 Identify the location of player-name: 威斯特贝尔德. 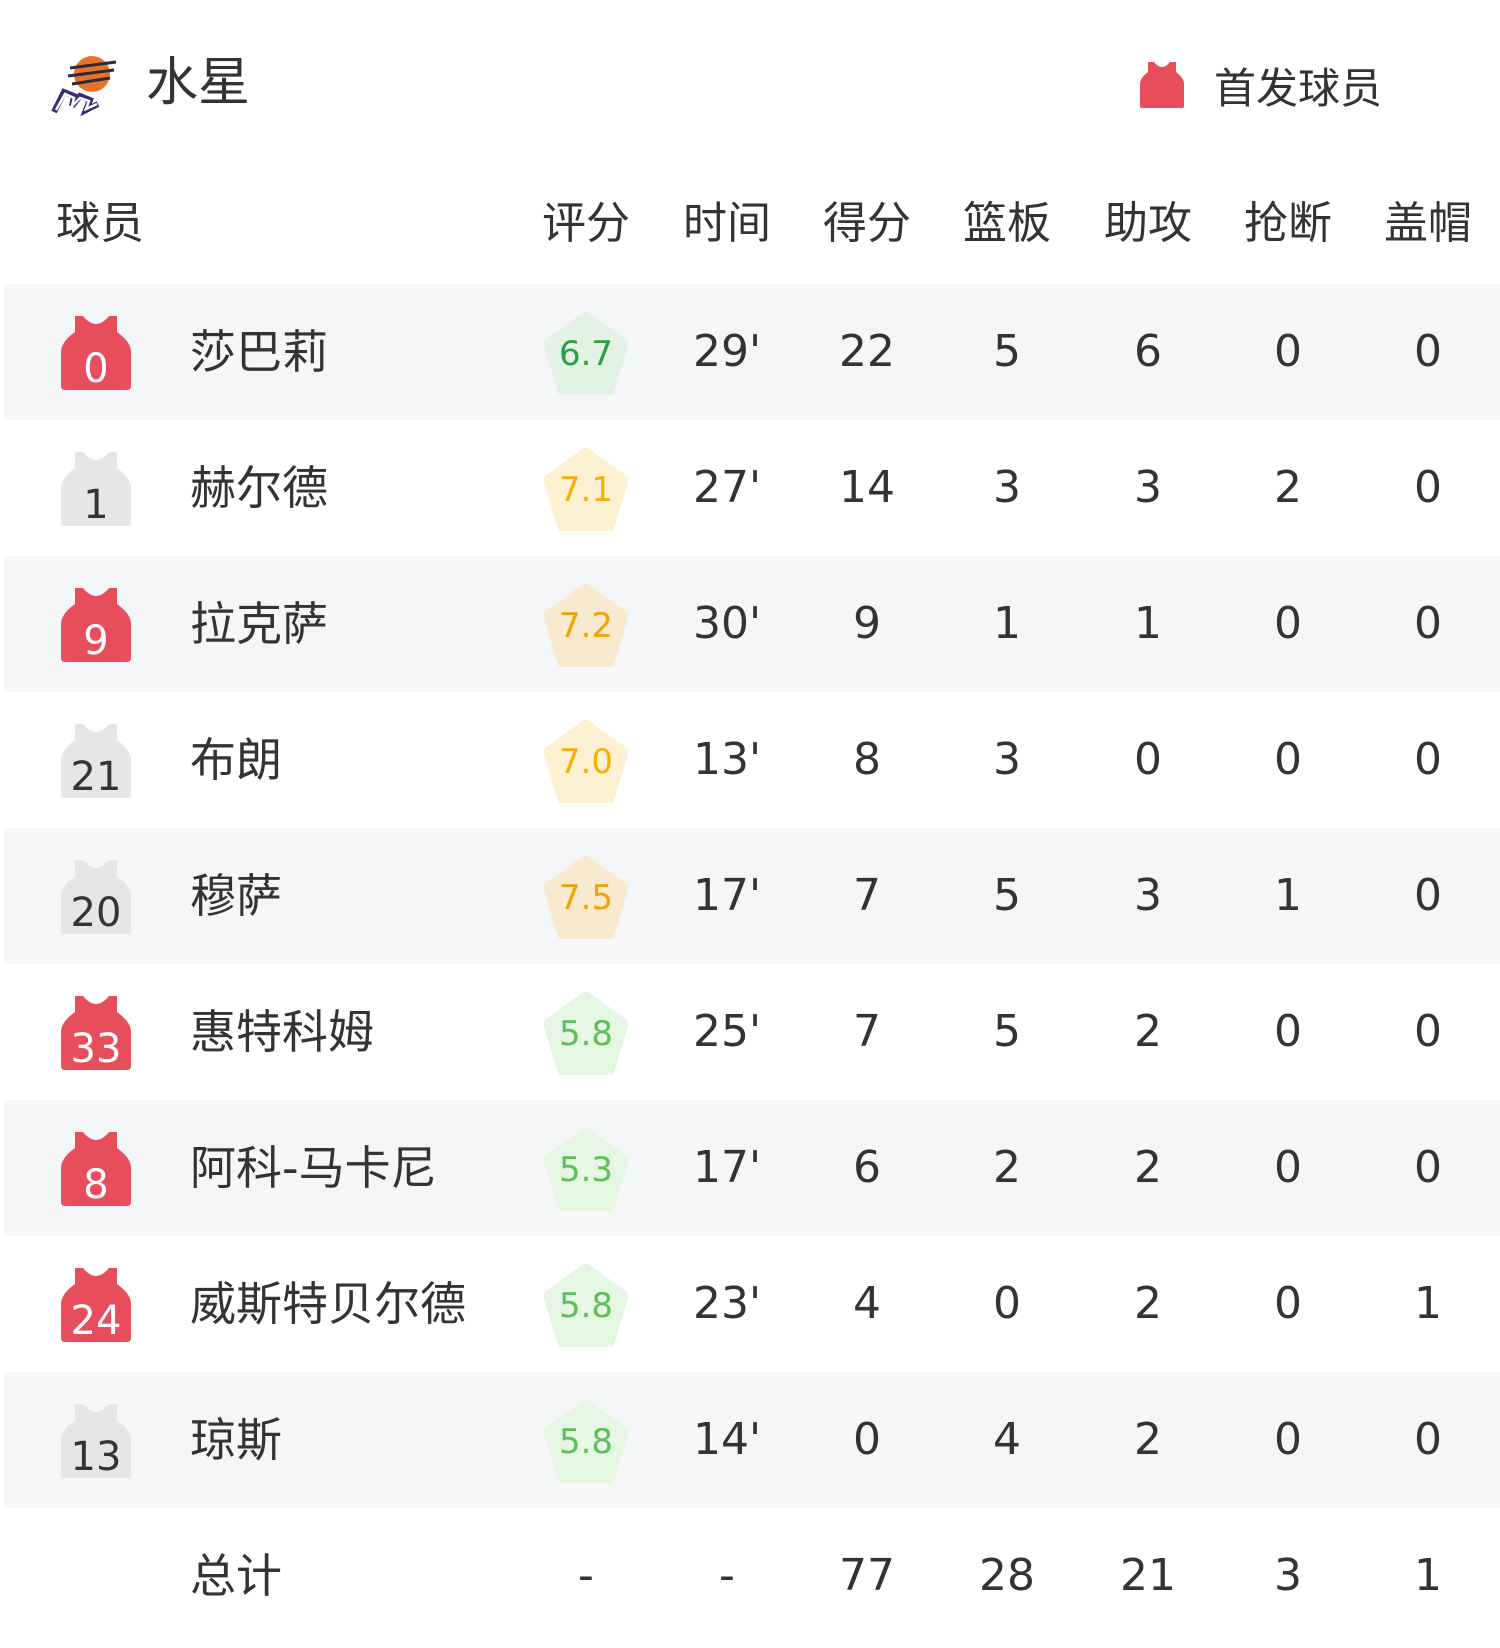
(328, 1304).